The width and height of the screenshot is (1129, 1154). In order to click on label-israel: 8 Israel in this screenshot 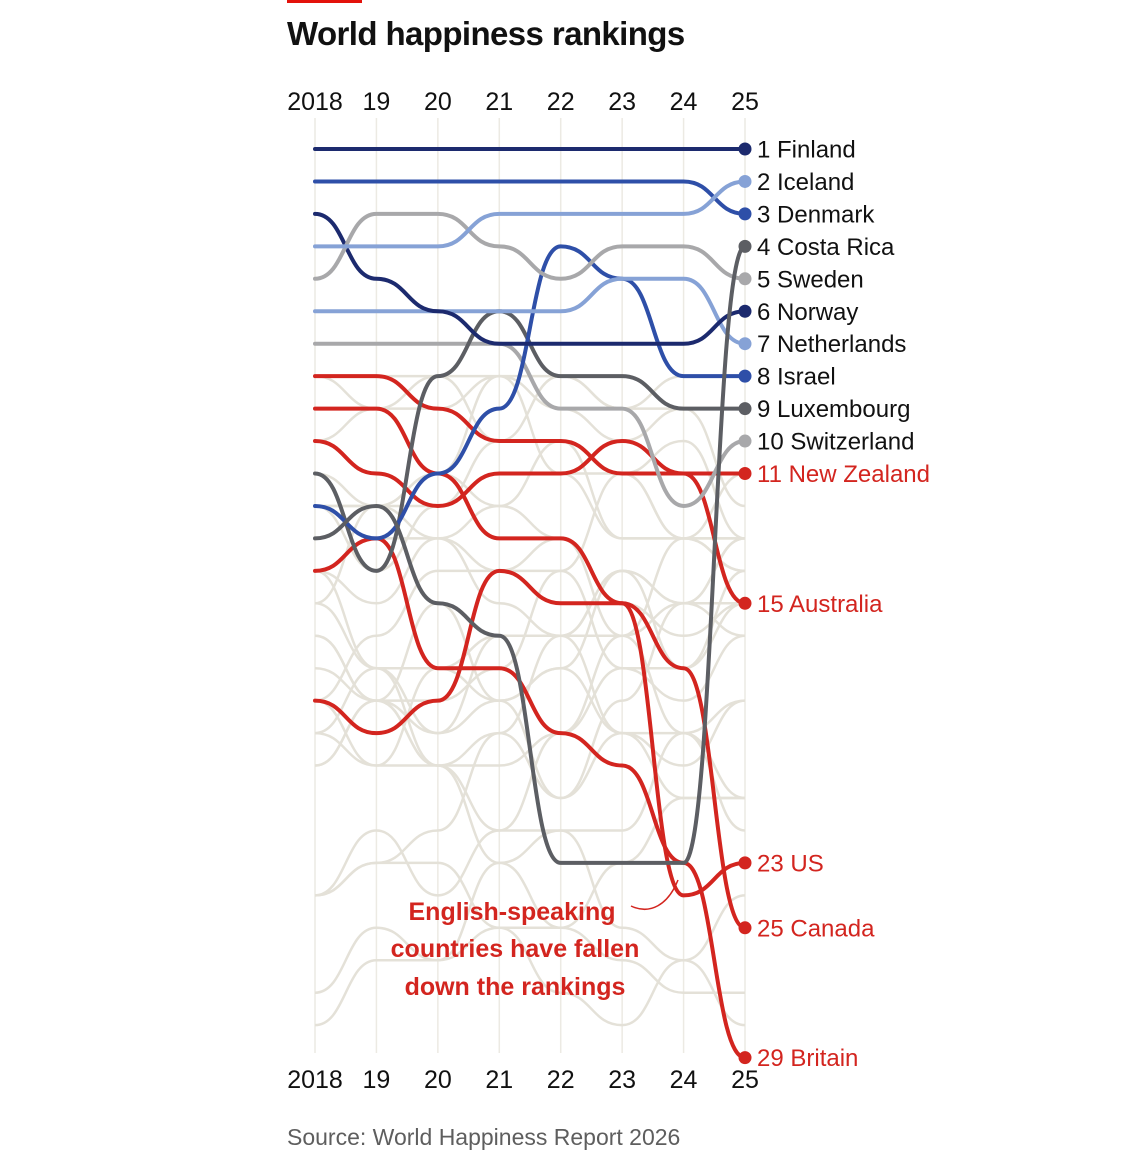, I will do `click(796, 377)`.